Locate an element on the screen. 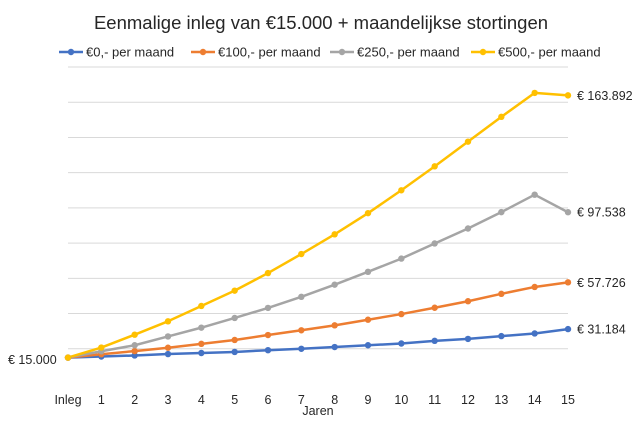 This screenshot has height=434, width=642. x-tick-label: 10 is located at coordinates (401, 400).